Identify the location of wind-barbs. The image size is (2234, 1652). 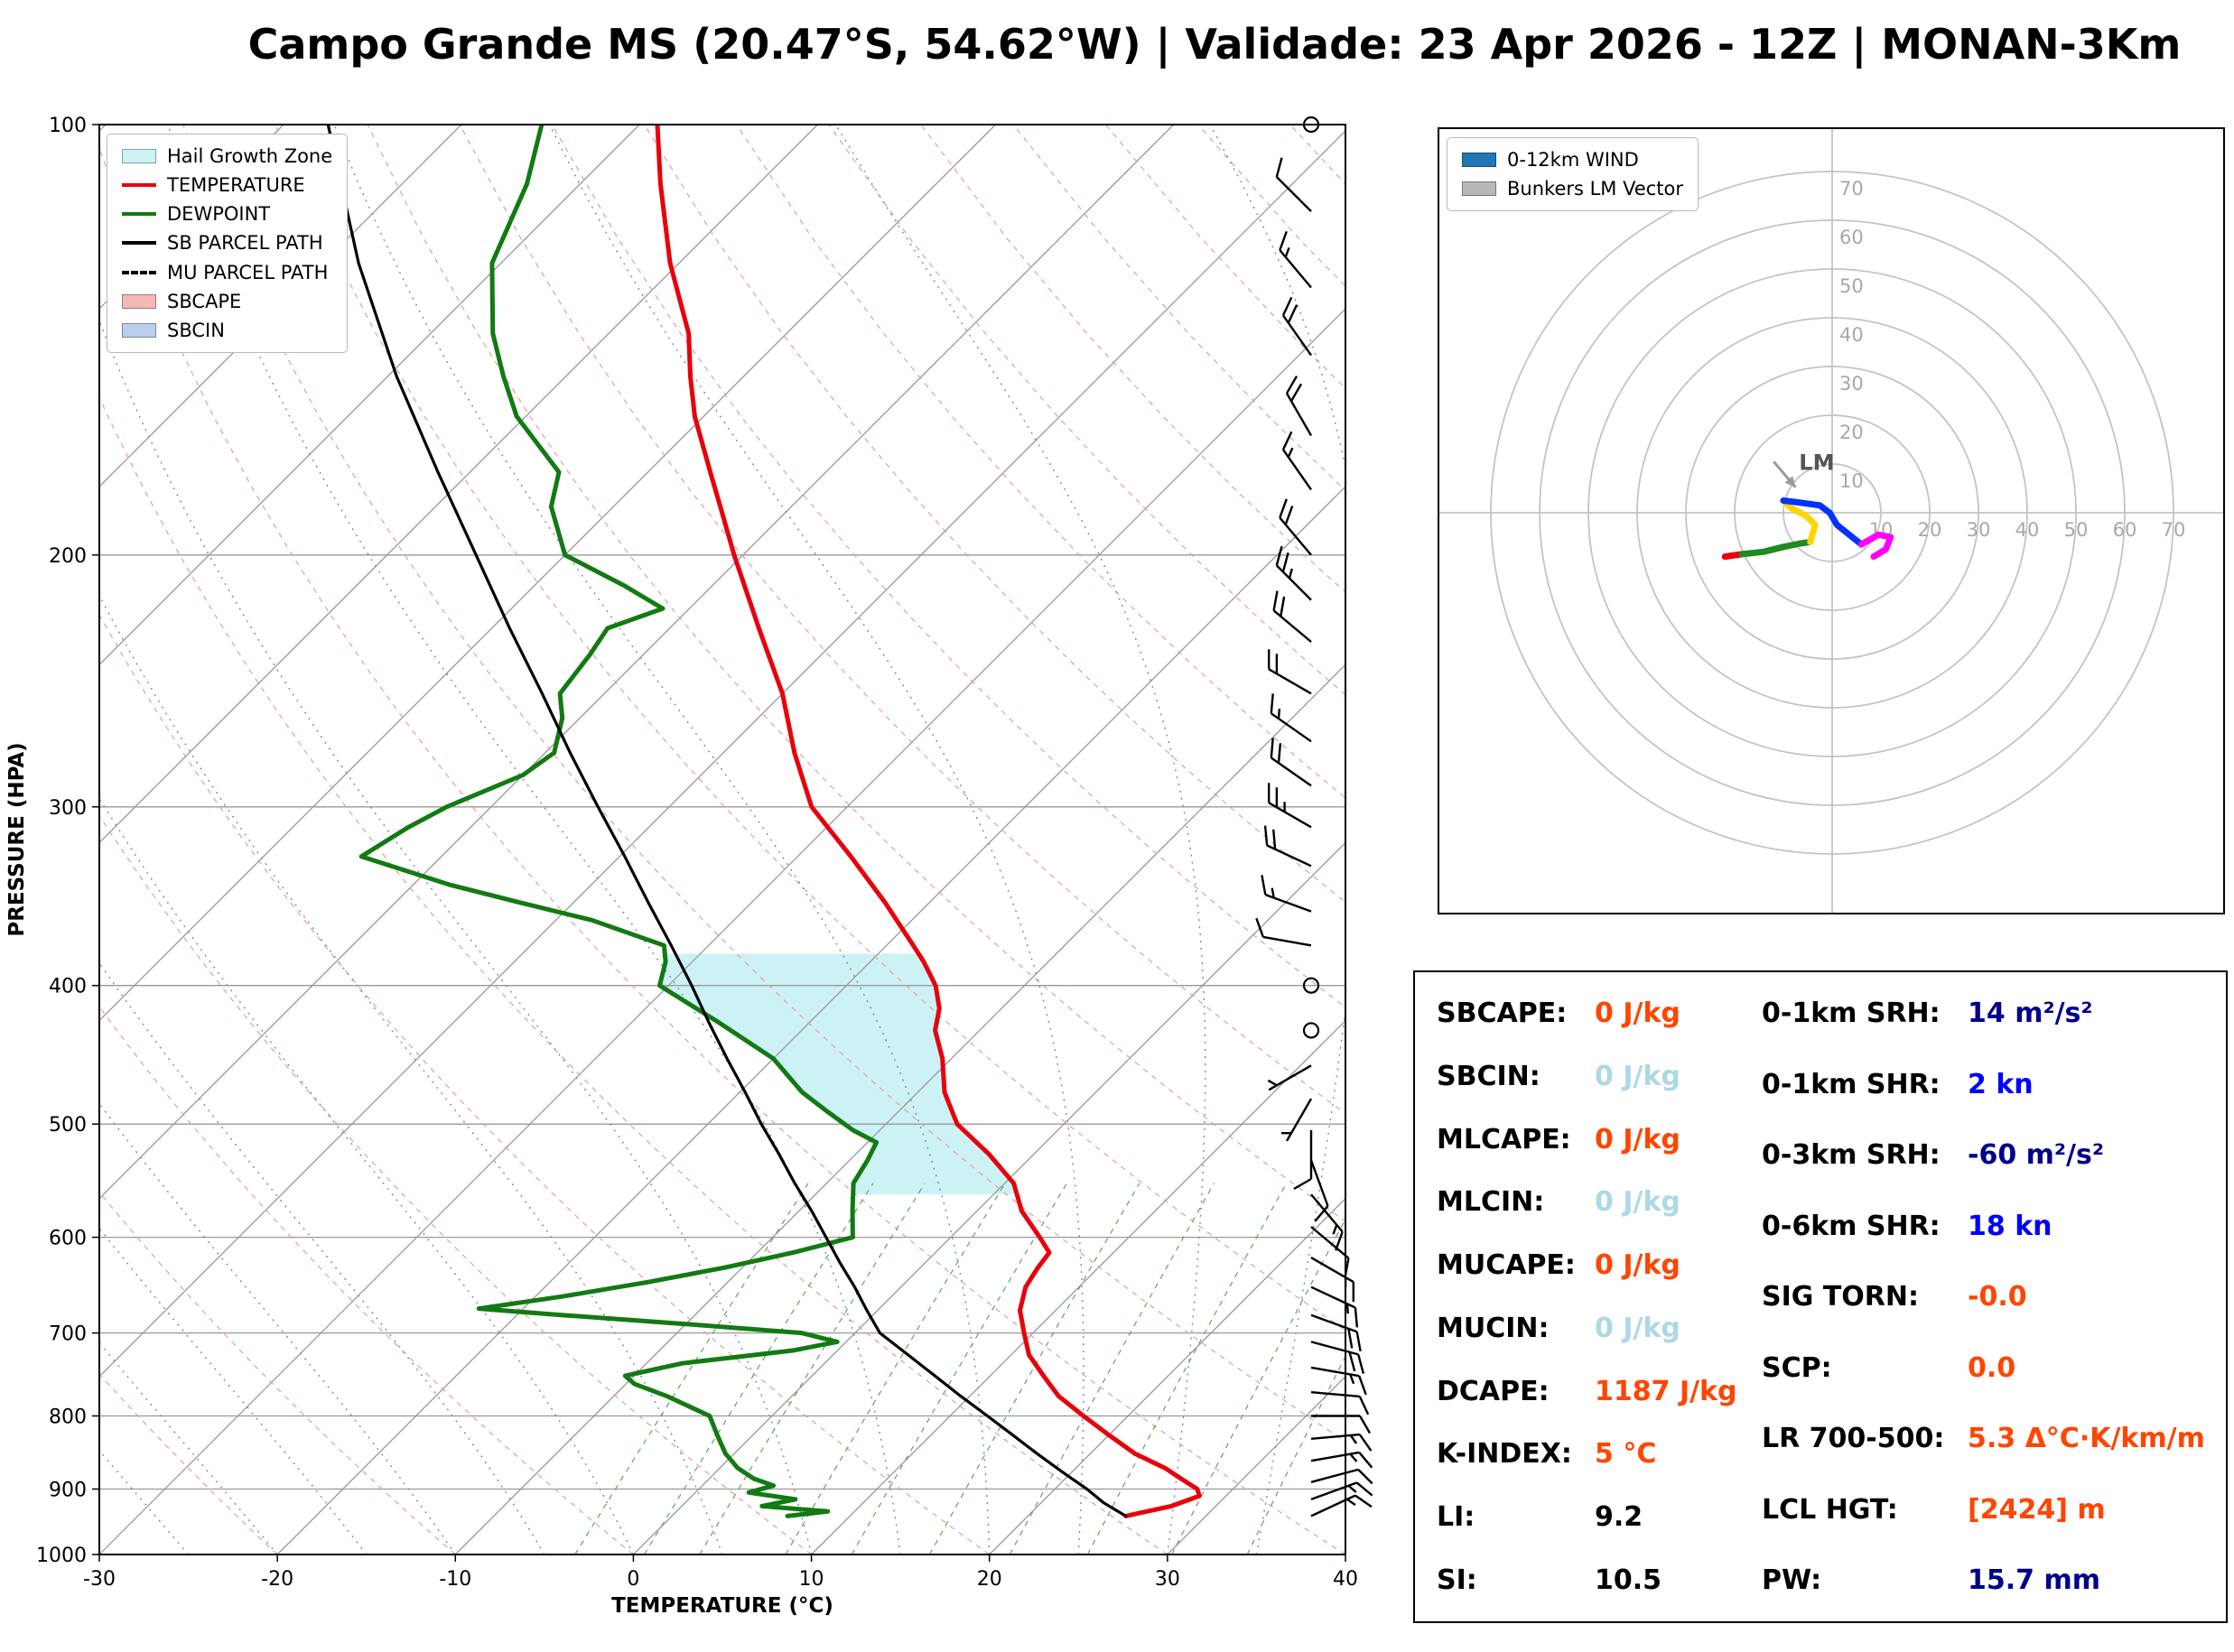
(1314, 816).